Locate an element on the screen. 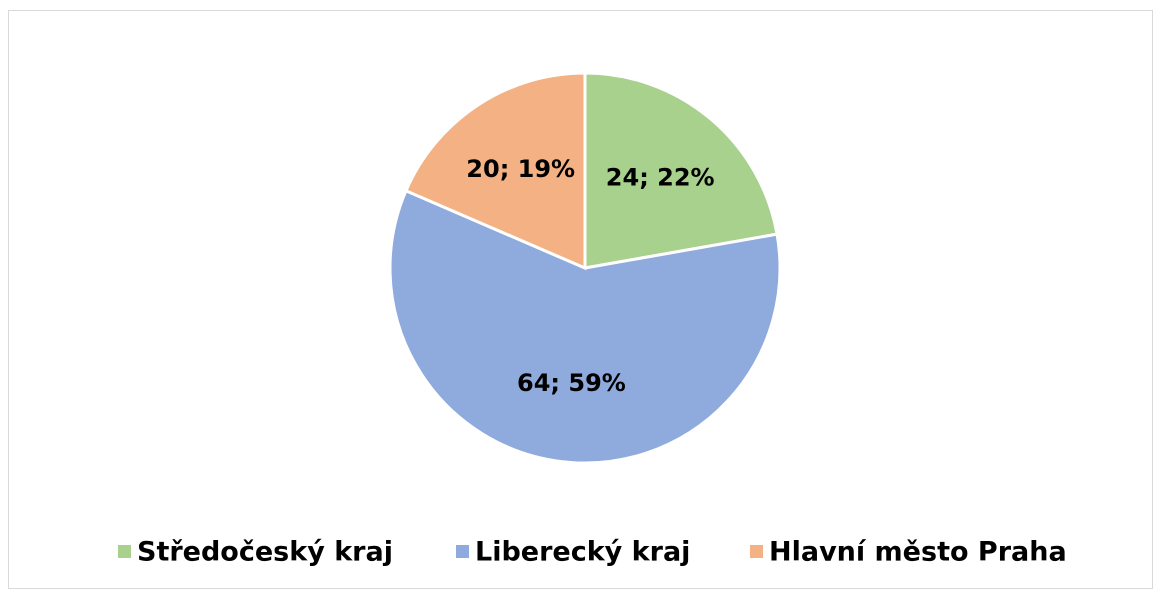 The image size is (1154, 590). legend-label: Liberecký kraj is located at coordinates (582, 552).